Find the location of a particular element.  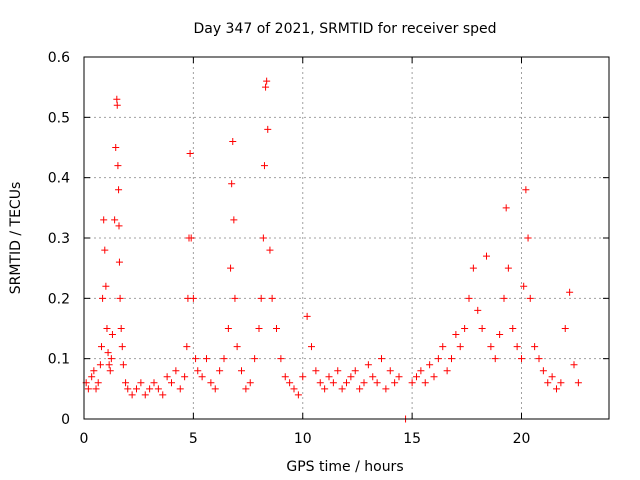

y-axis-label: SRMTID / TECUs is located at coordinates (16, 238).